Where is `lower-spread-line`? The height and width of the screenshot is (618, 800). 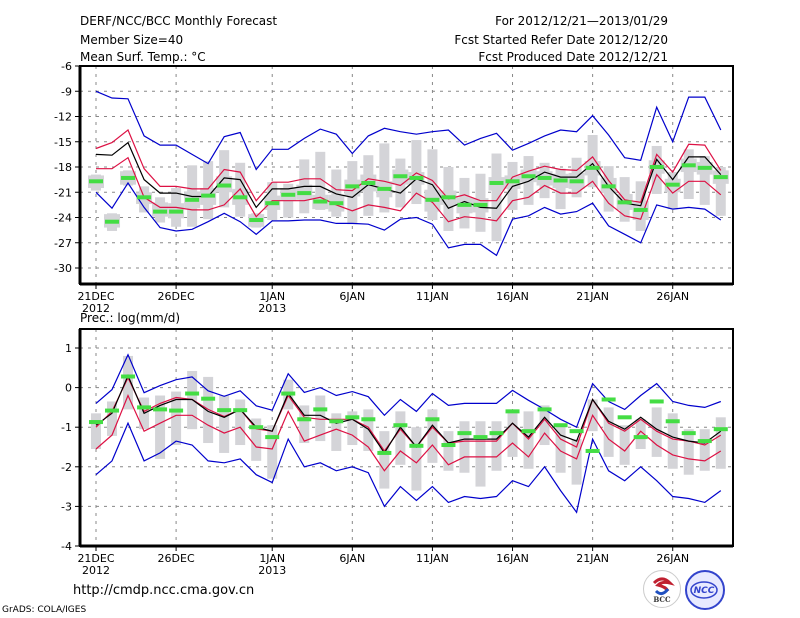
lower-spread-line is located at coordinates (409, 189).